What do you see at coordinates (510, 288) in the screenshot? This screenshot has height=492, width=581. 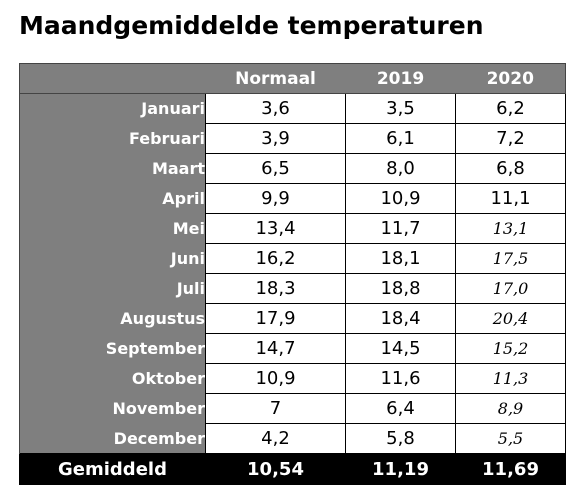 I see `value-2020: 17,0` at bounding box center [510, 288].